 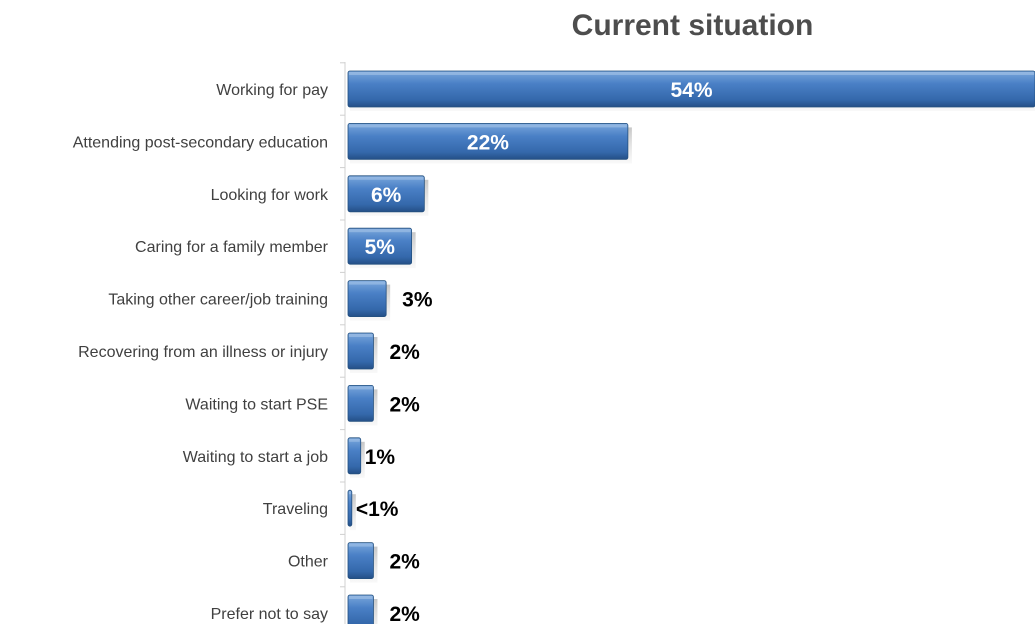 I want to click on value-label-taking-other-career-job-training: 3%, so click(x=417, y=300).